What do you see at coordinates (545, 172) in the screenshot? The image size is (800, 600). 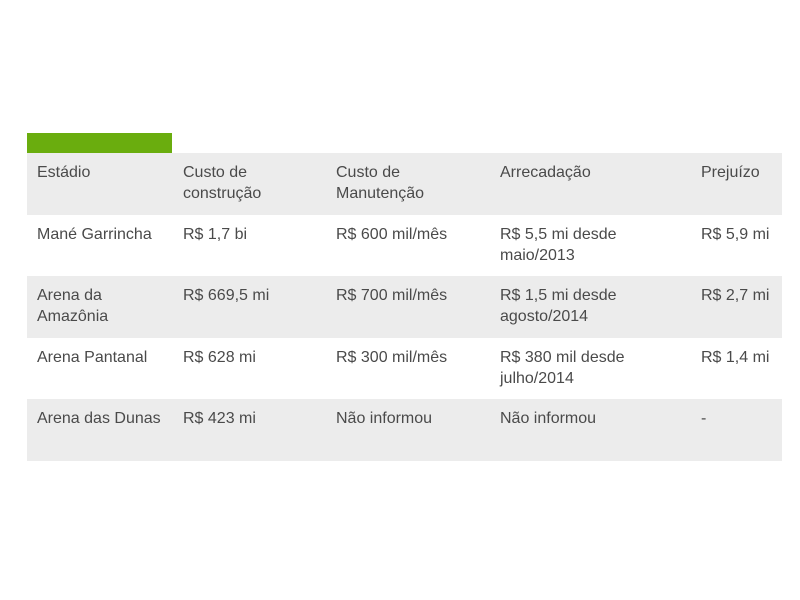 I see `header-arrecadacao: Arrecadação` at bounding box center [545, 172].